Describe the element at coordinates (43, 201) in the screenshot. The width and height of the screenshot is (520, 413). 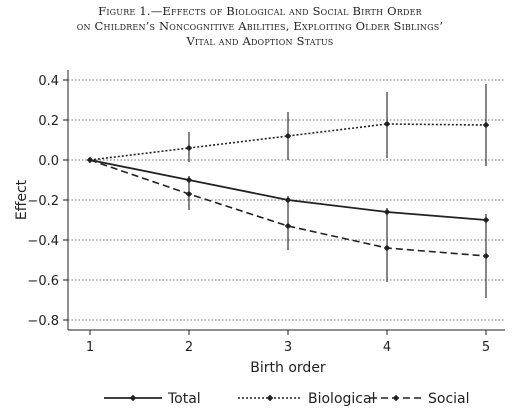
I see `y-tick-label: −0.2` at that location.